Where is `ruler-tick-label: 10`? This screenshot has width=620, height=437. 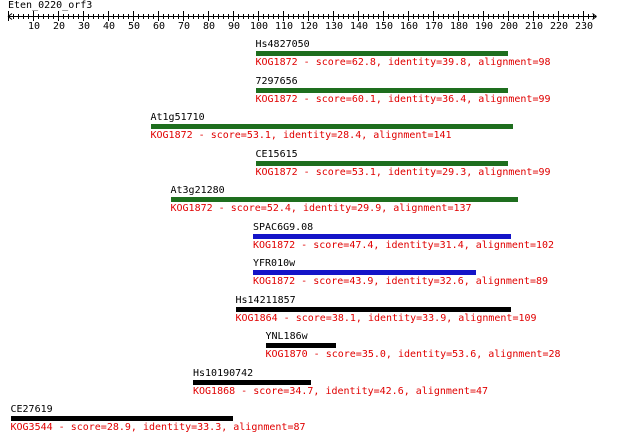 ruler-tick-label: 10 is located at coordinates (34, 26).